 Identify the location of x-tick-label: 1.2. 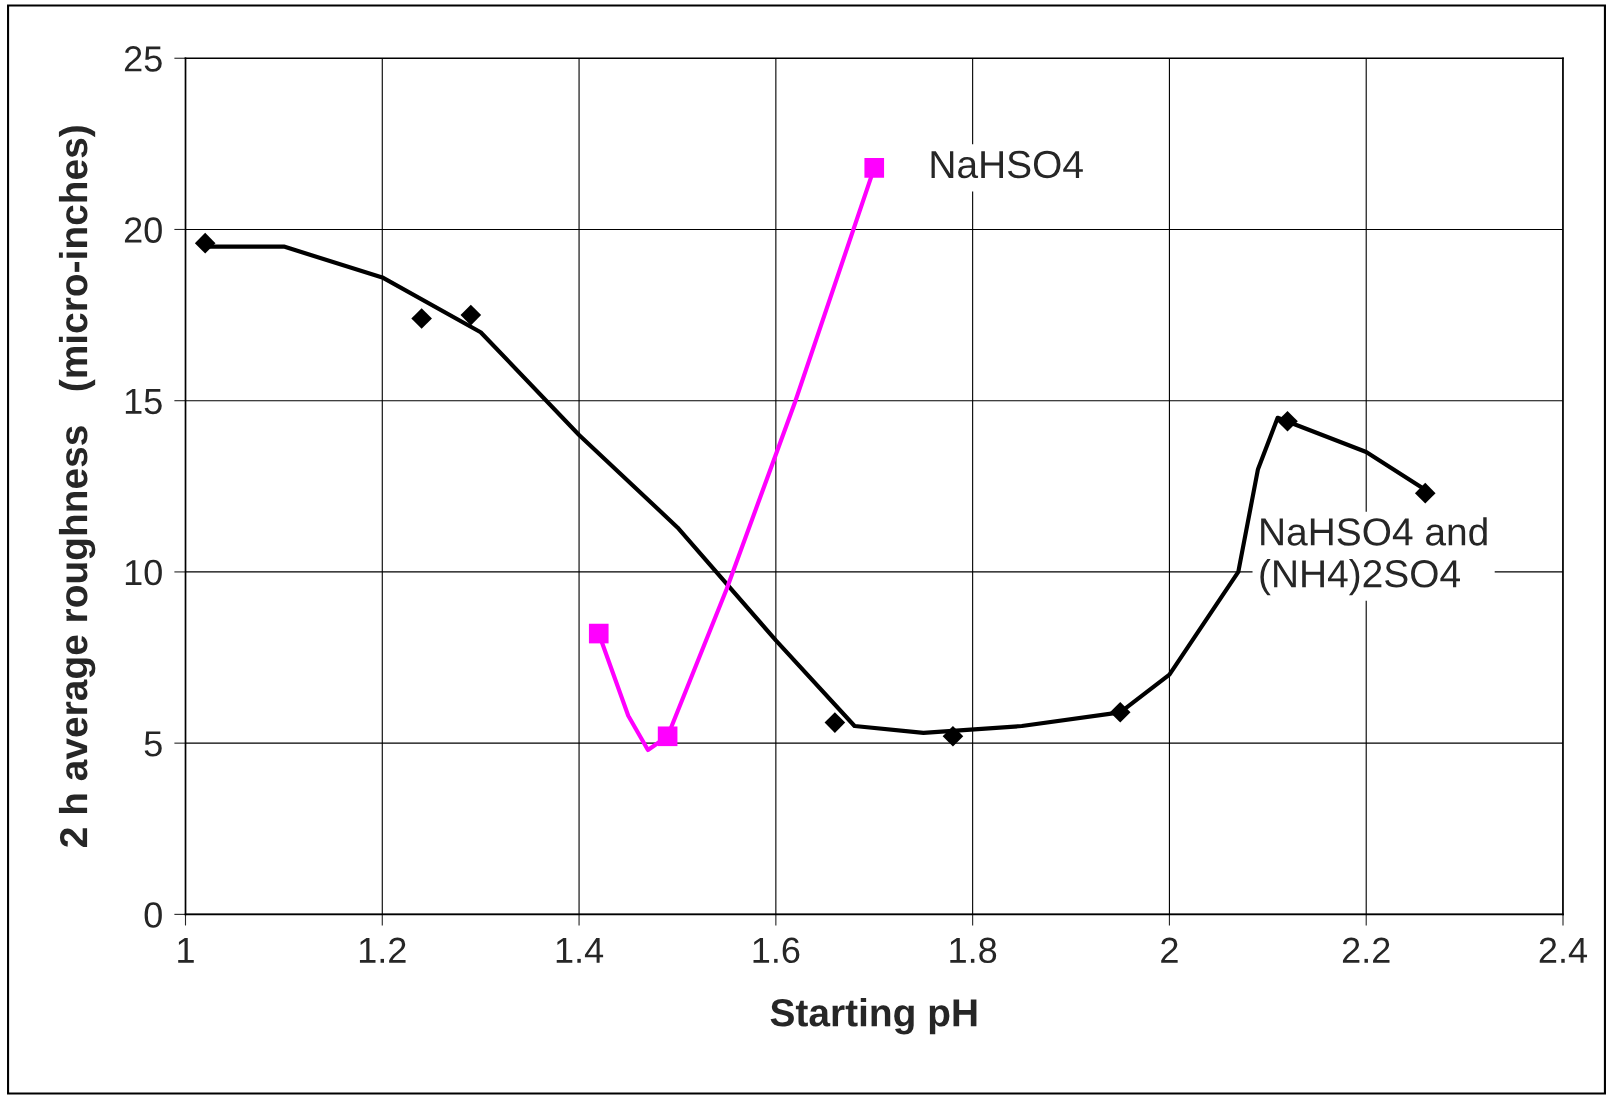
(382, 950).